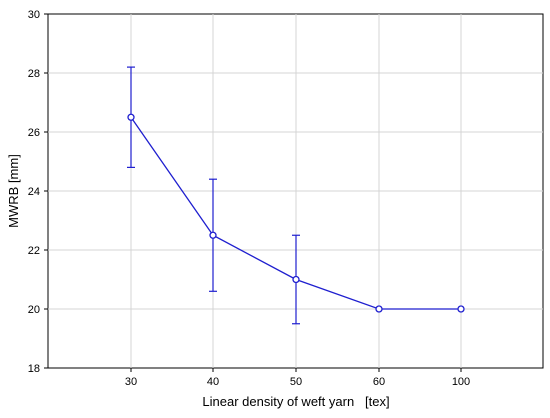  Describe the element at coordinates (461, 382) in the screenshot. I see `x-tick-label: 100` at that location.